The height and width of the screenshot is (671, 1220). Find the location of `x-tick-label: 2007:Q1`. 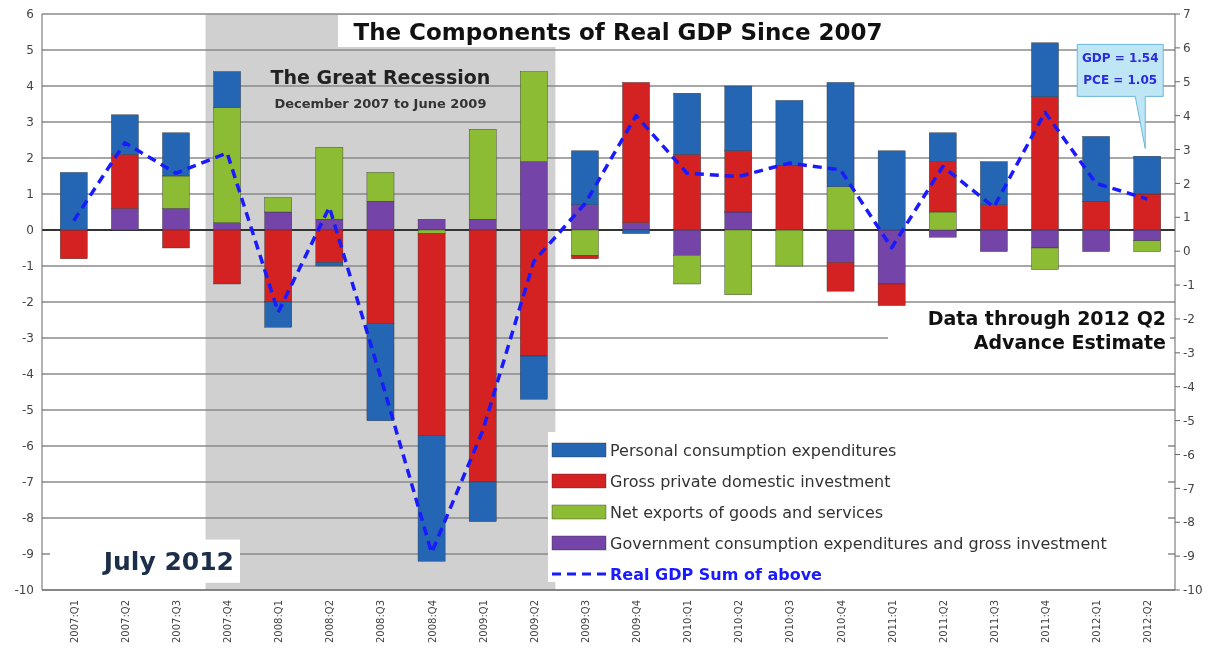

x-tick-label: 2007:Q1 is located at coordinates (74, 622).